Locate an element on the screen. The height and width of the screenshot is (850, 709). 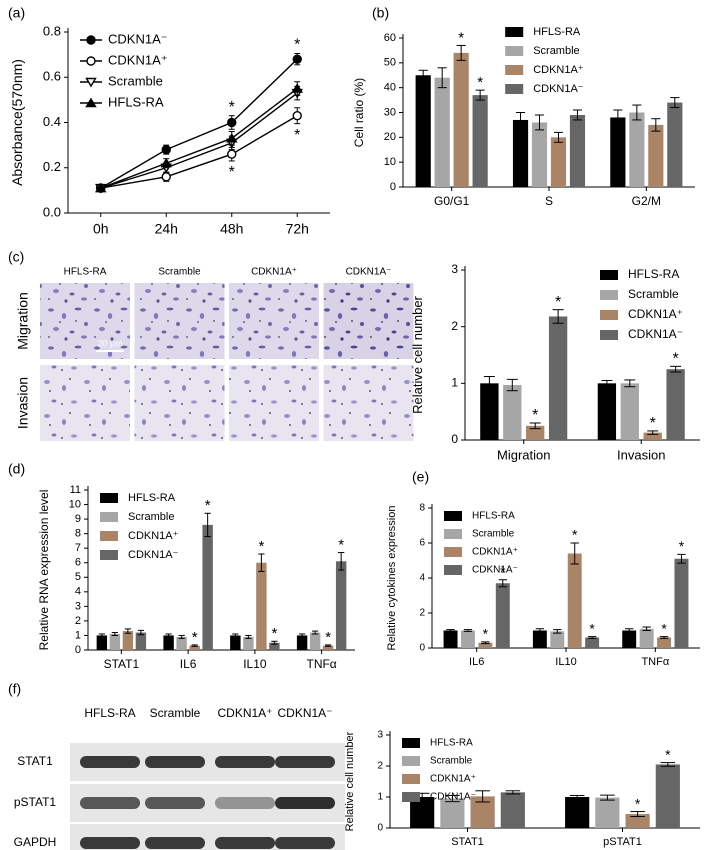
lane-label: HFLS-RA is located at coordinates (109, 713).